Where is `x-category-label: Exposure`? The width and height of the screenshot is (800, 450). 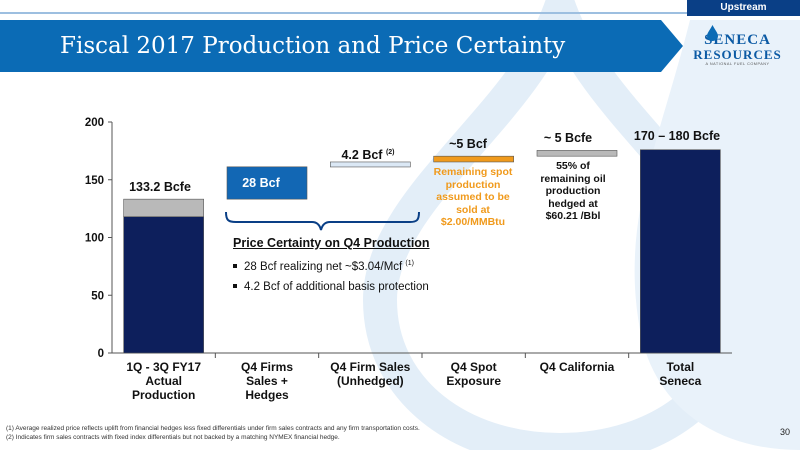
x-category-label: Exposure is located at coordinates (473, 381).